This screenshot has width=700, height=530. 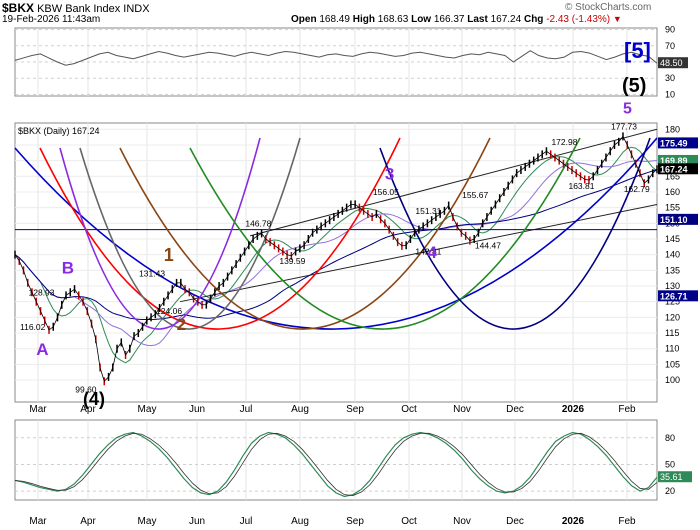 What do you see at coordinates (533, 19) in the screenshot?
I see `chg-label: Chg` at bounding box center [533, 19].